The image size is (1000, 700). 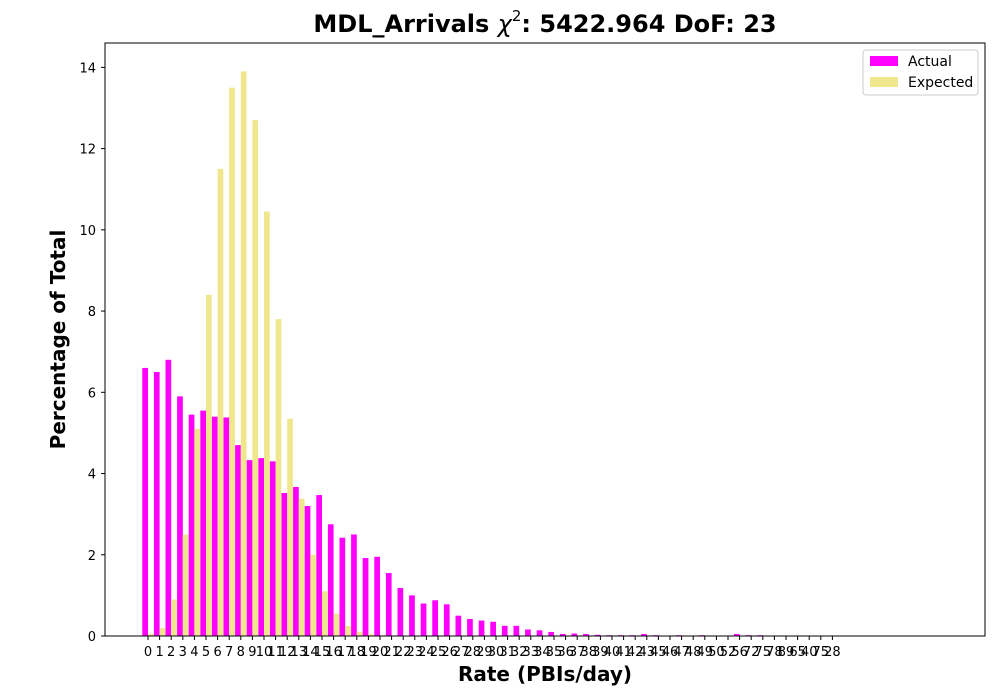 What do you see at coordinates (774, 652) in the screenshot?
I see `x-tick-label: 78` at bounding box center [774, 652].